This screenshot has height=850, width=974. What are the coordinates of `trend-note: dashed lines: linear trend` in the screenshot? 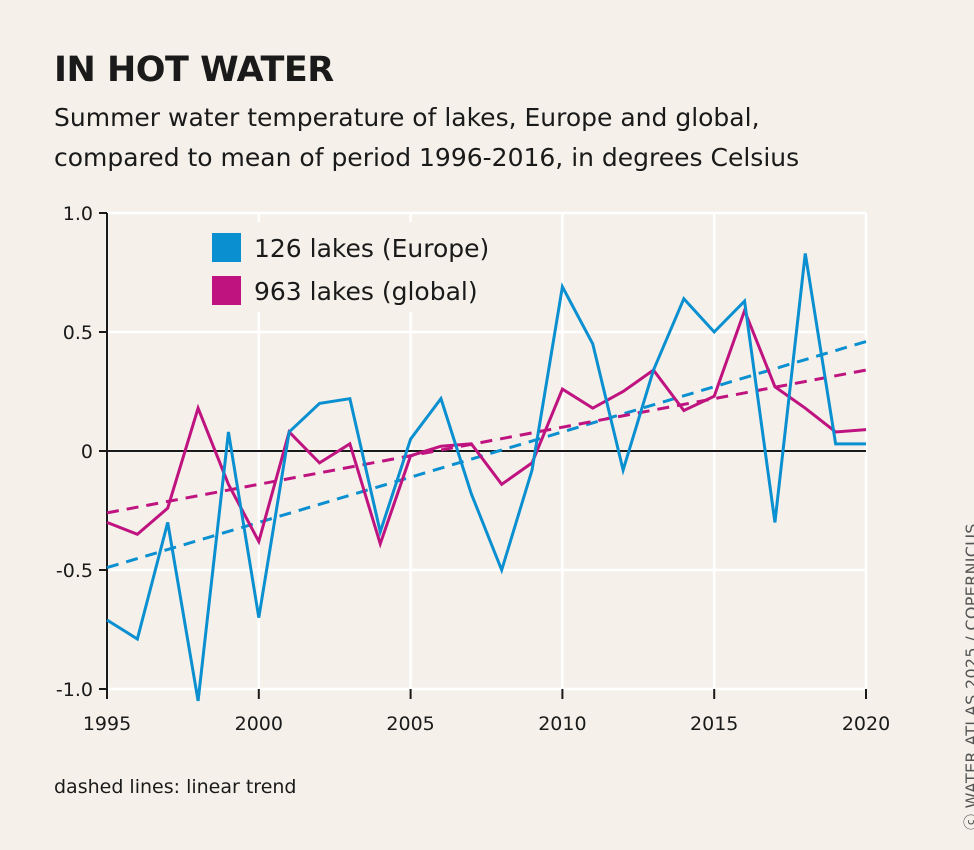 It's located at (175, 787).